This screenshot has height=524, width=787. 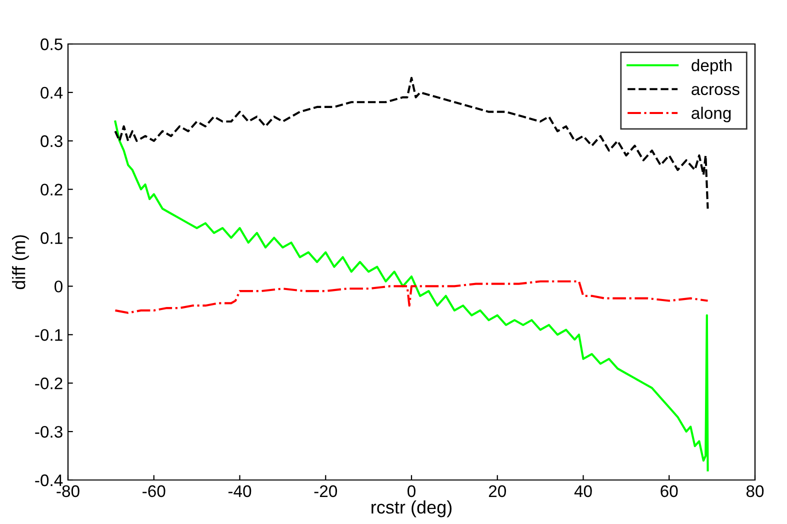 What do you see at coordinates (412, 491) in the screenshot?
I see `x-tick-label: 0` at bounding box center [412, 491].